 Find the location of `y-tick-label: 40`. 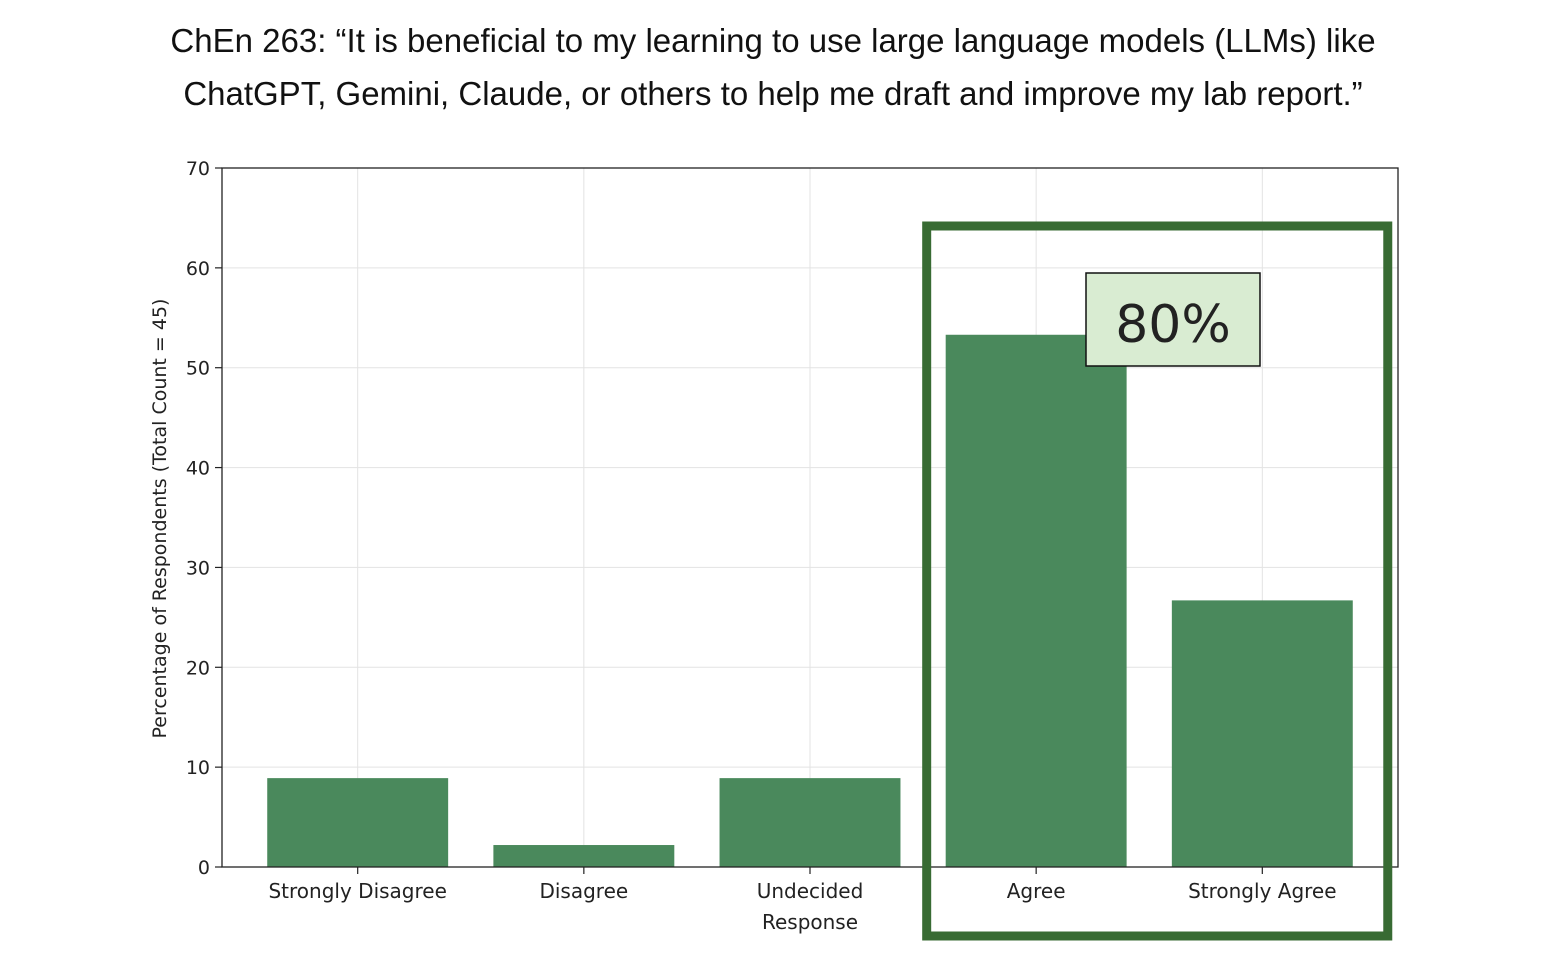

y-tick-label: 40 is located at coordinates (198, 469).